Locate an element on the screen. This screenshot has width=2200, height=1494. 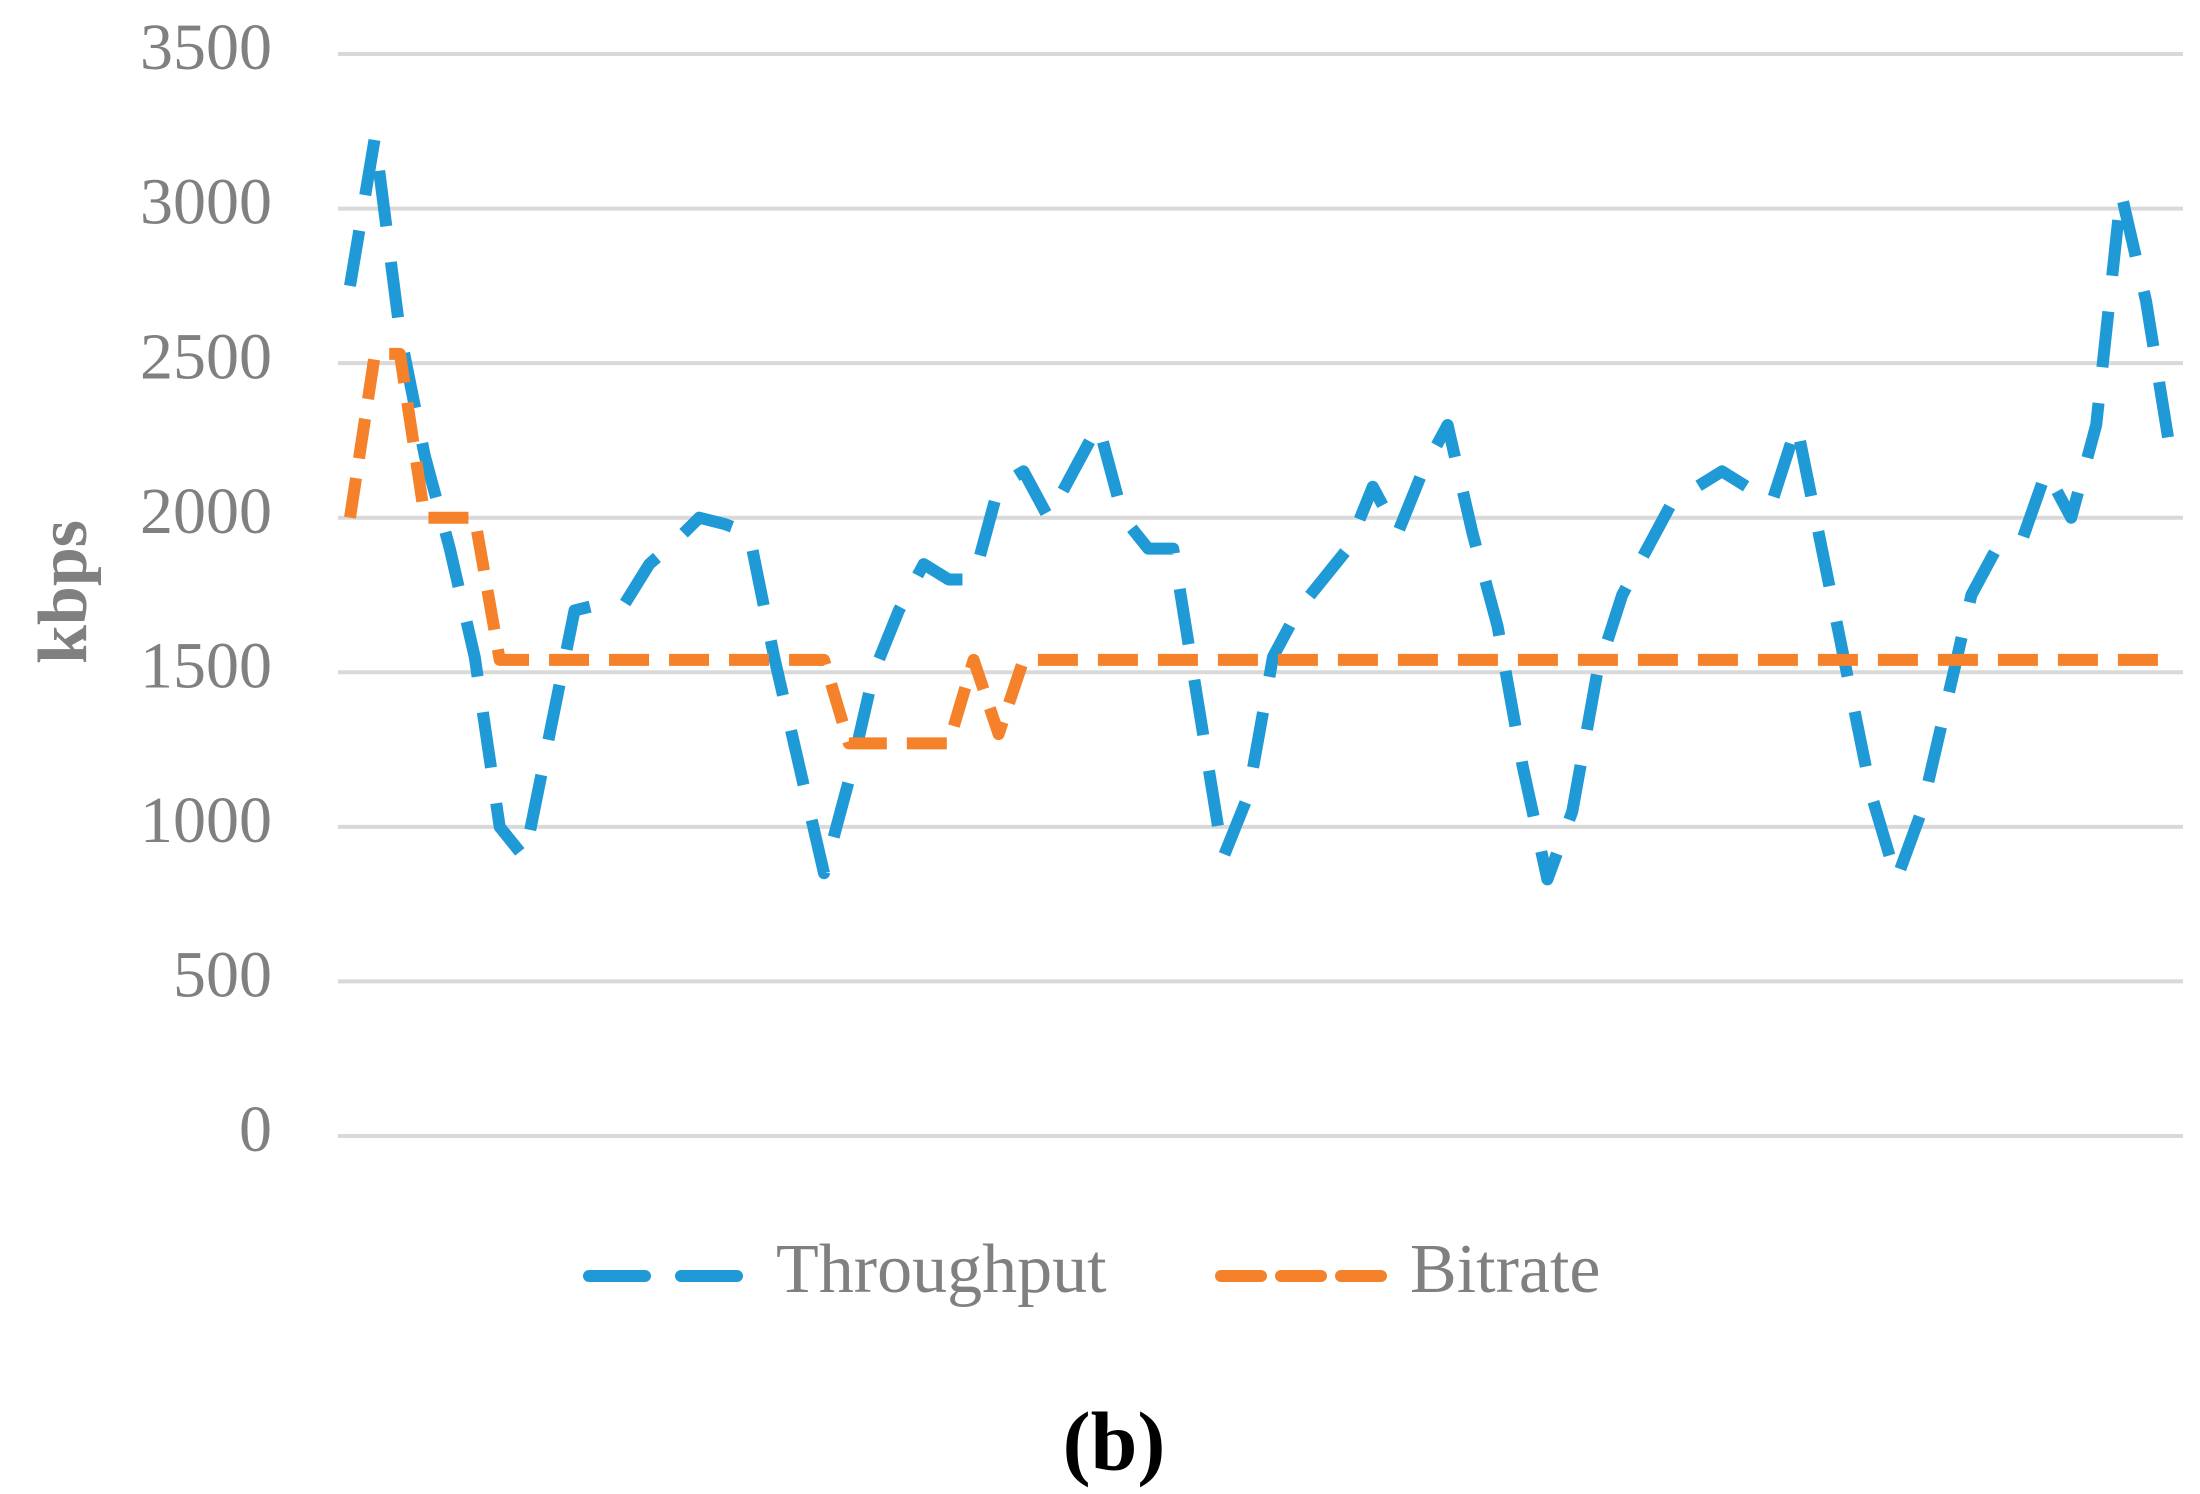
y-tick-label: 3000 is located at coordinates (206, 202).